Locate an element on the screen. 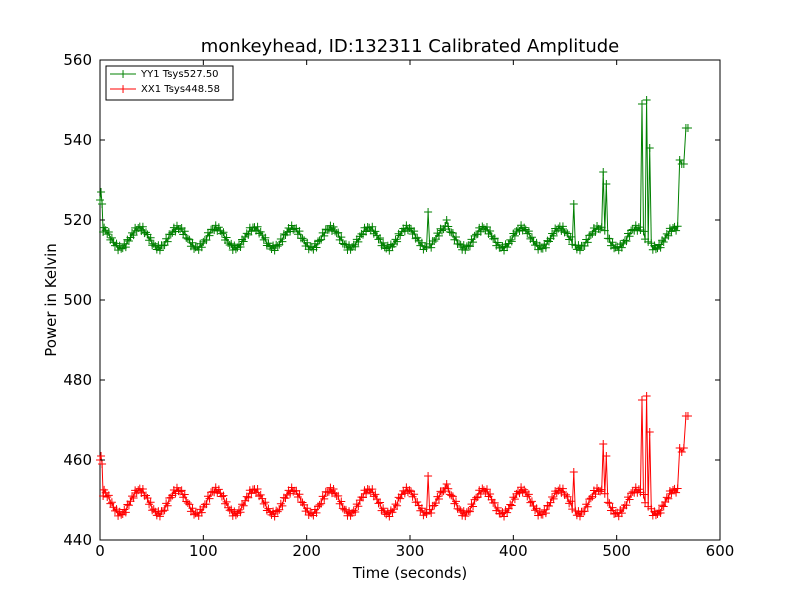 The width and height of the screenshot is (800, 600). y-tick-label: 440 is located at coordinates (77, 540).